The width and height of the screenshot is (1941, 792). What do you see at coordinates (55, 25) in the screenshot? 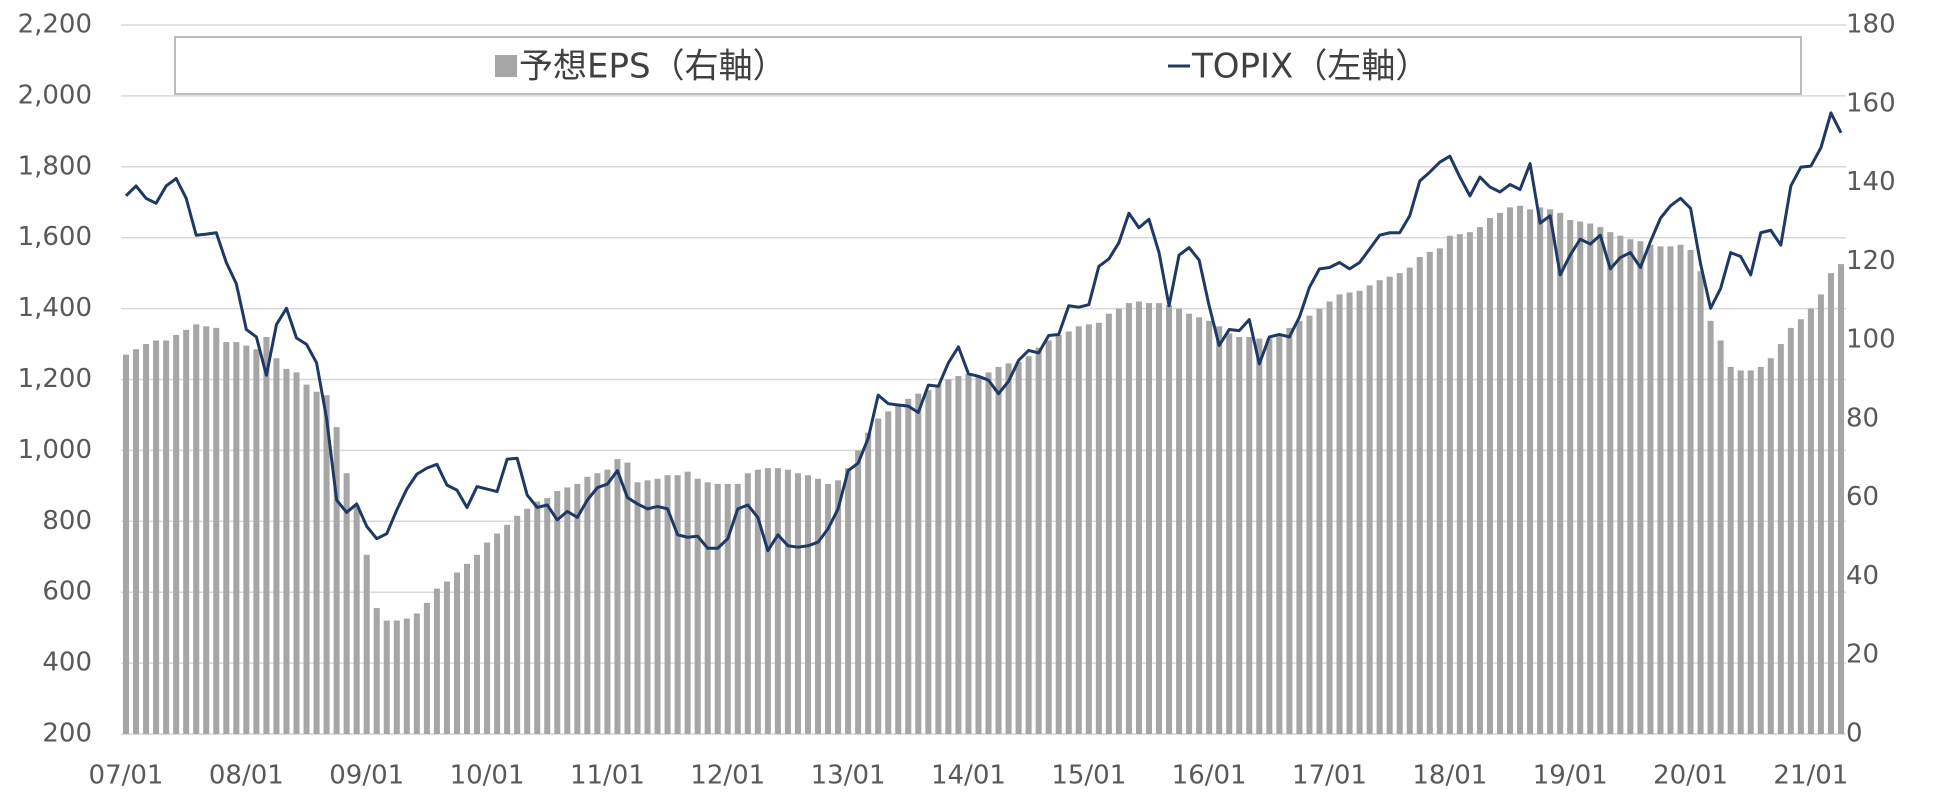
I see `y-tick-label: 2,200` at bounding box center [55, 25].